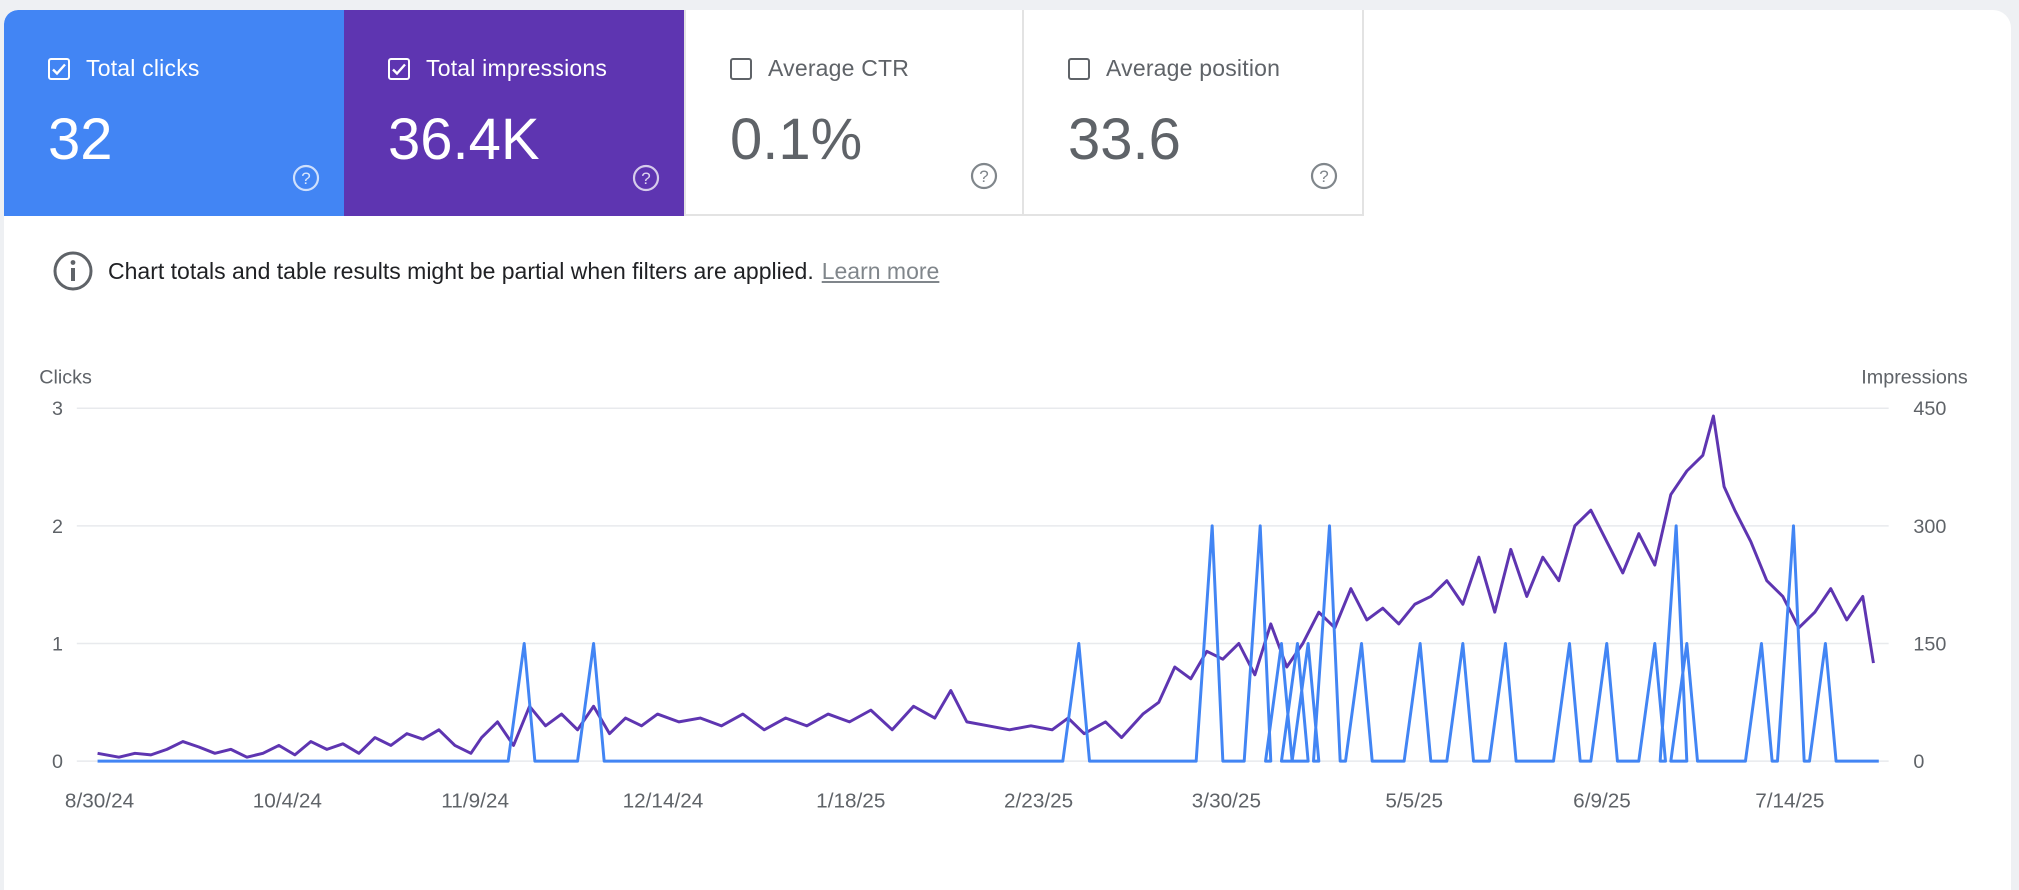  Describe the element at coordinates (880, 270) in the screenshot. I see `learn-more-link: Learn more` at that location.